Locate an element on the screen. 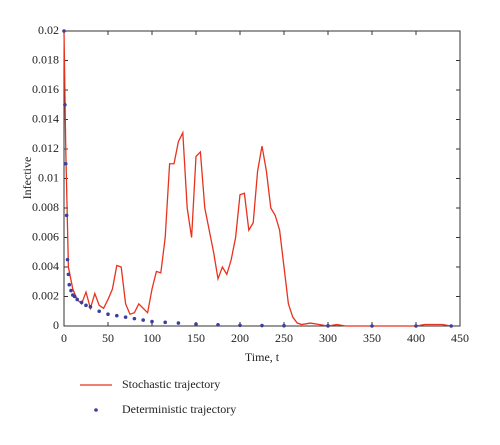 The image size is (500, 445). x-tick-label: 50 is located at coordinates (108, 338).